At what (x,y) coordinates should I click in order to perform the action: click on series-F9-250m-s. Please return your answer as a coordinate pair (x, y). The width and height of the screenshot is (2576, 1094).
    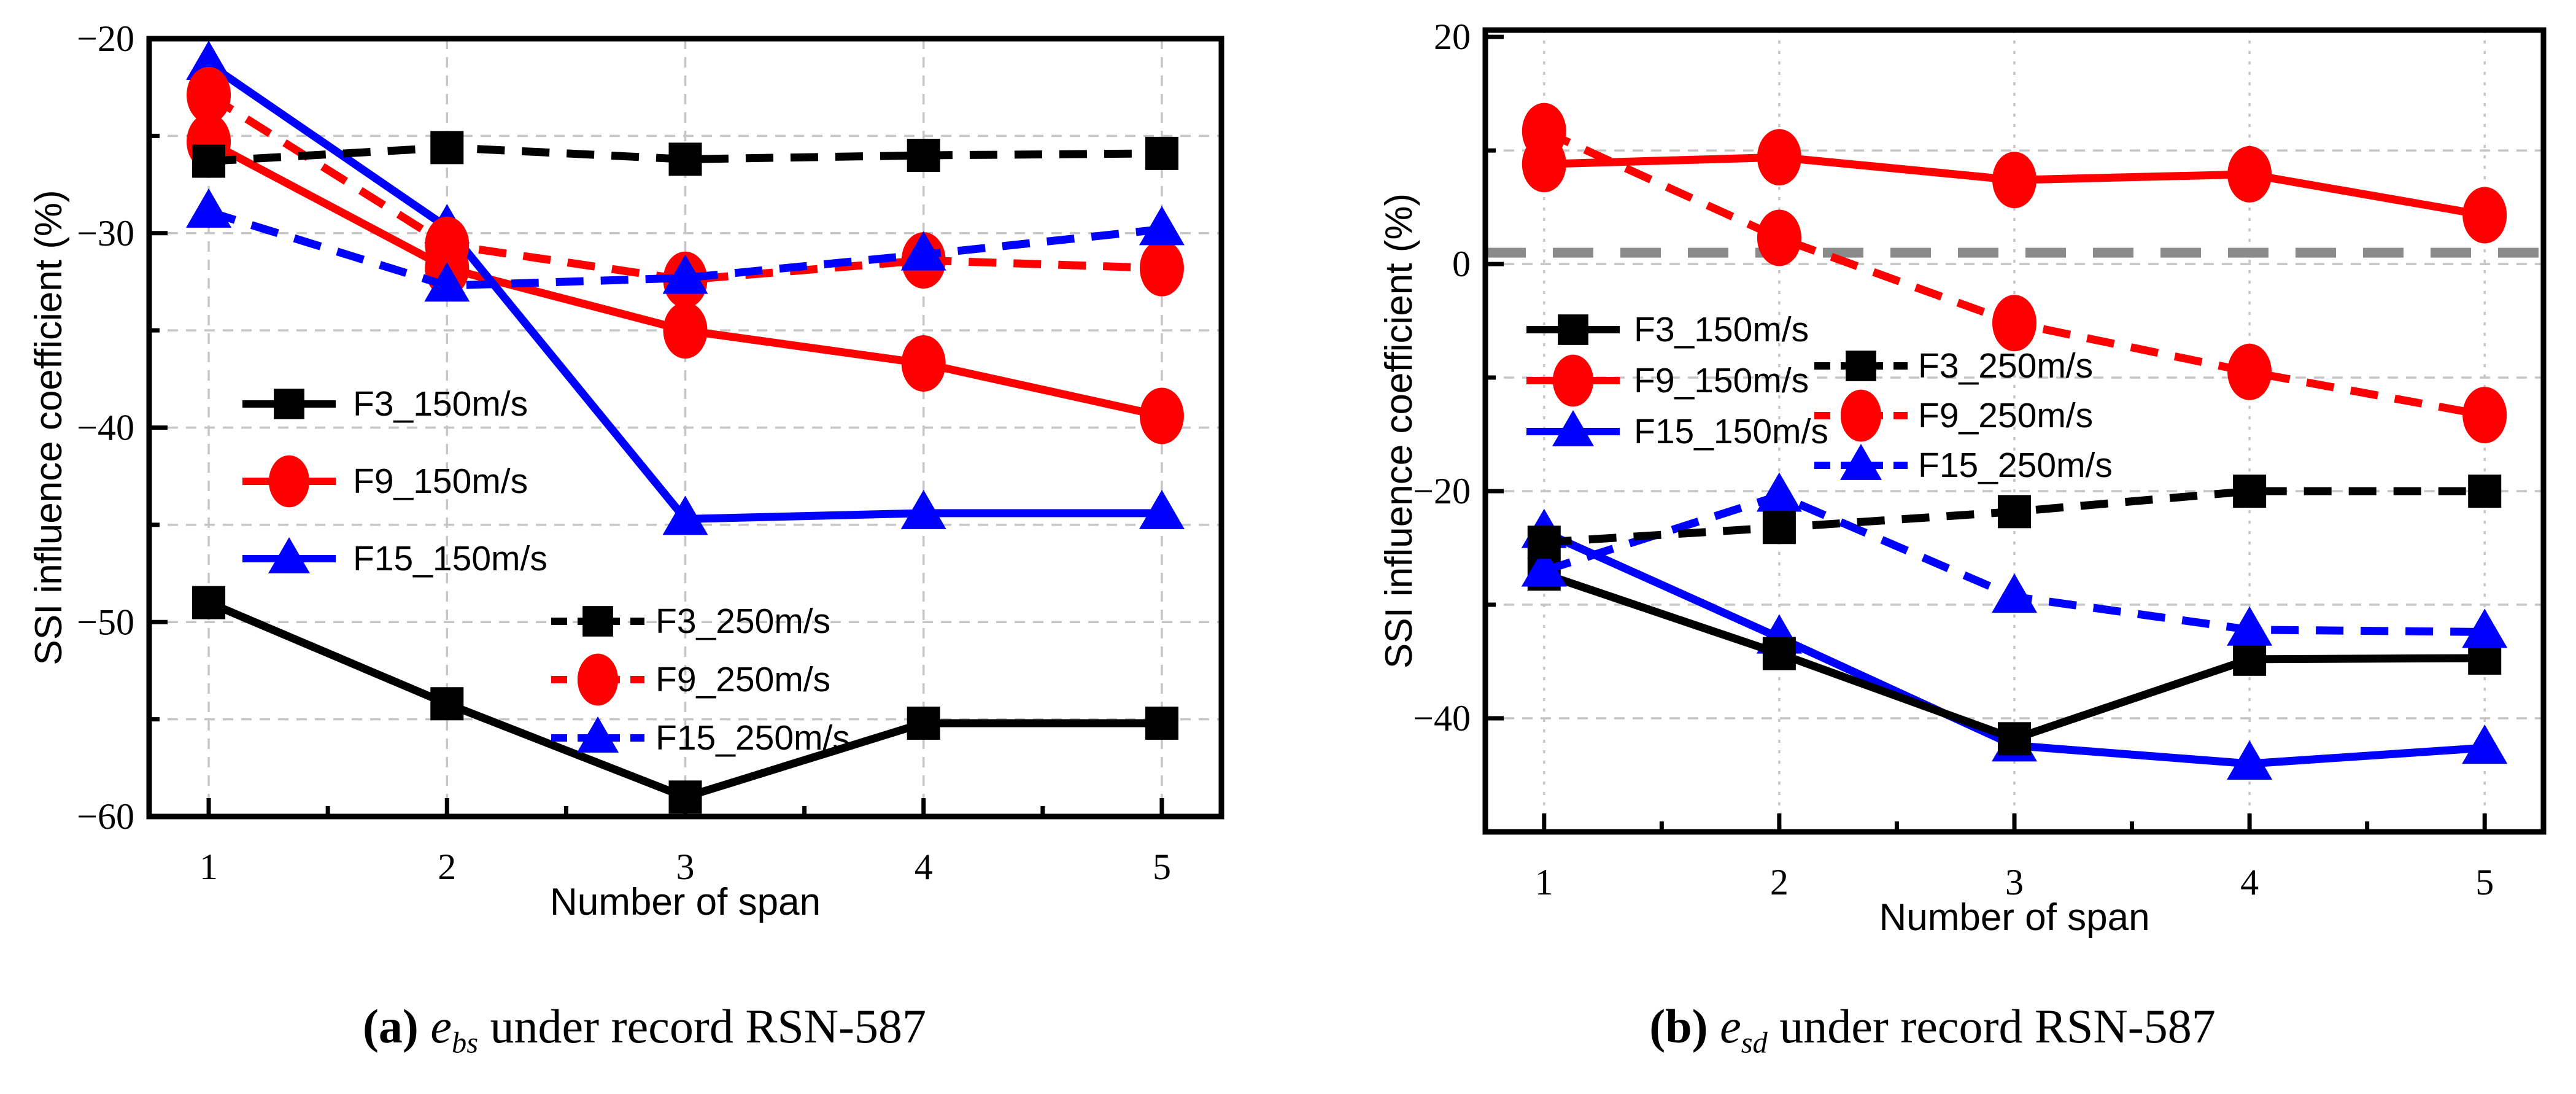
    Looking at the image, I should click on (2014, 273).